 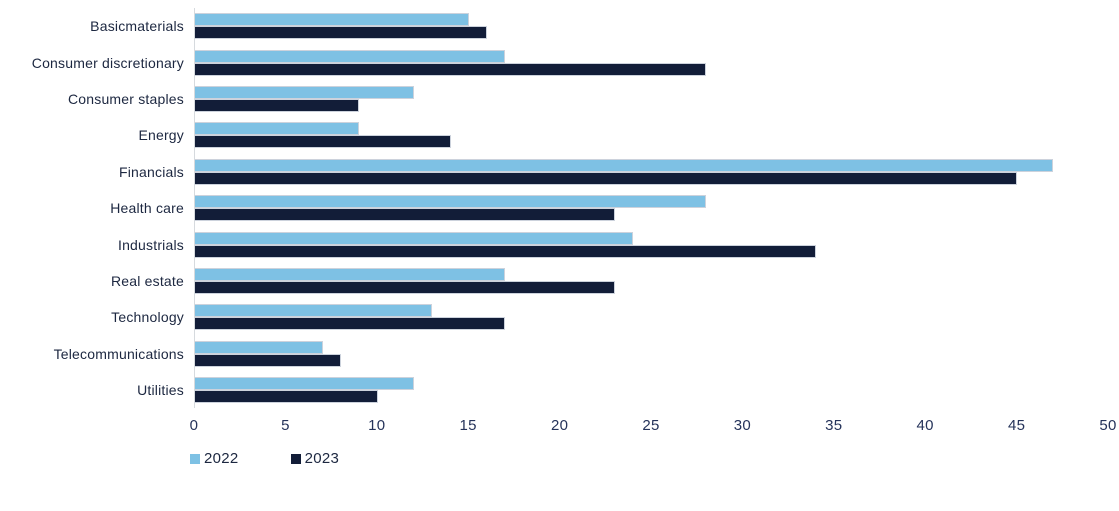 I want to click on x-axis-tick-label: 30, so click(x=742, y=426).